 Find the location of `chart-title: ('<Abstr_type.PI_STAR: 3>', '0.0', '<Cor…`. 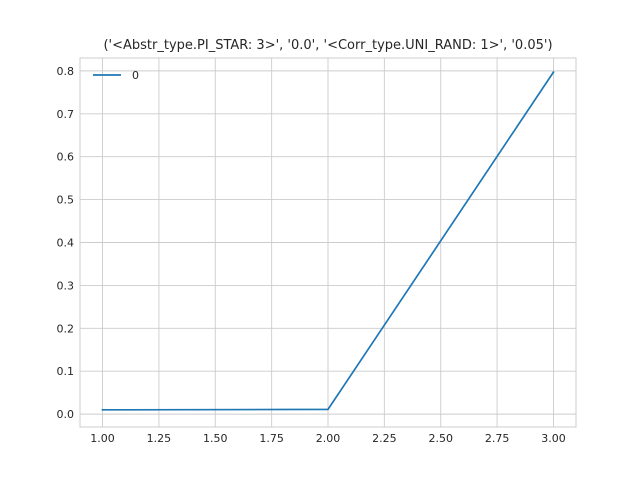

chart-title: ('<Abstr_type.PI_STAR: 3>', '0.0', '<Cor… is located at coordinates (327, 45).